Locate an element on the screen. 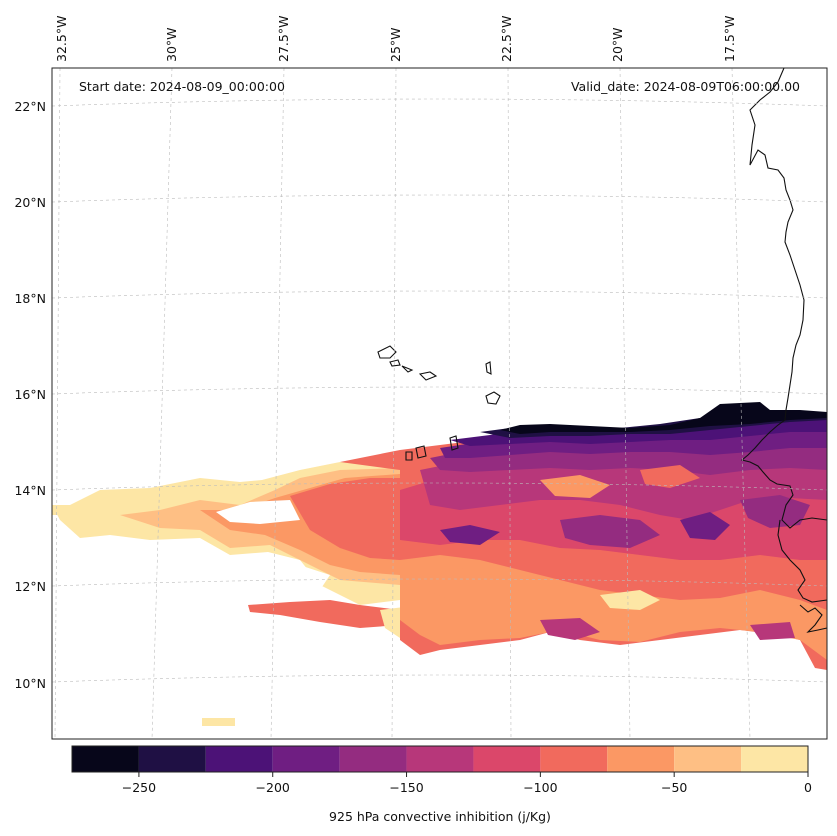  lat-label: 14°N is located at coordinates (30, 490).